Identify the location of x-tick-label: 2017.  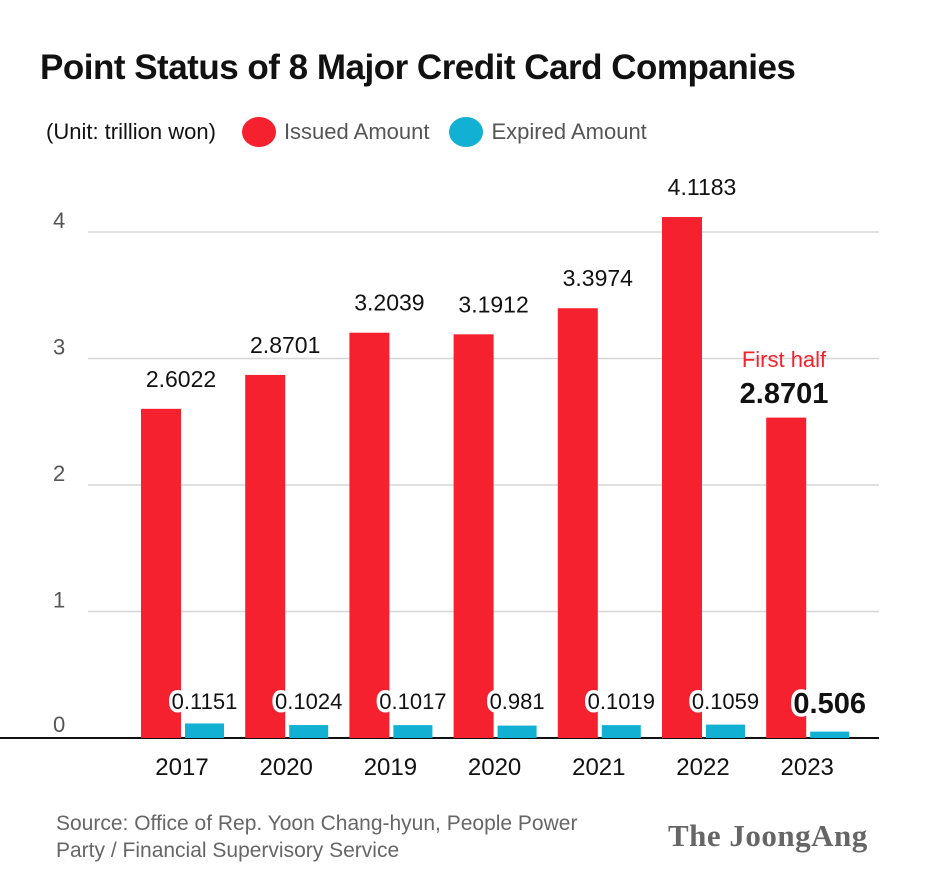
(181, 767).